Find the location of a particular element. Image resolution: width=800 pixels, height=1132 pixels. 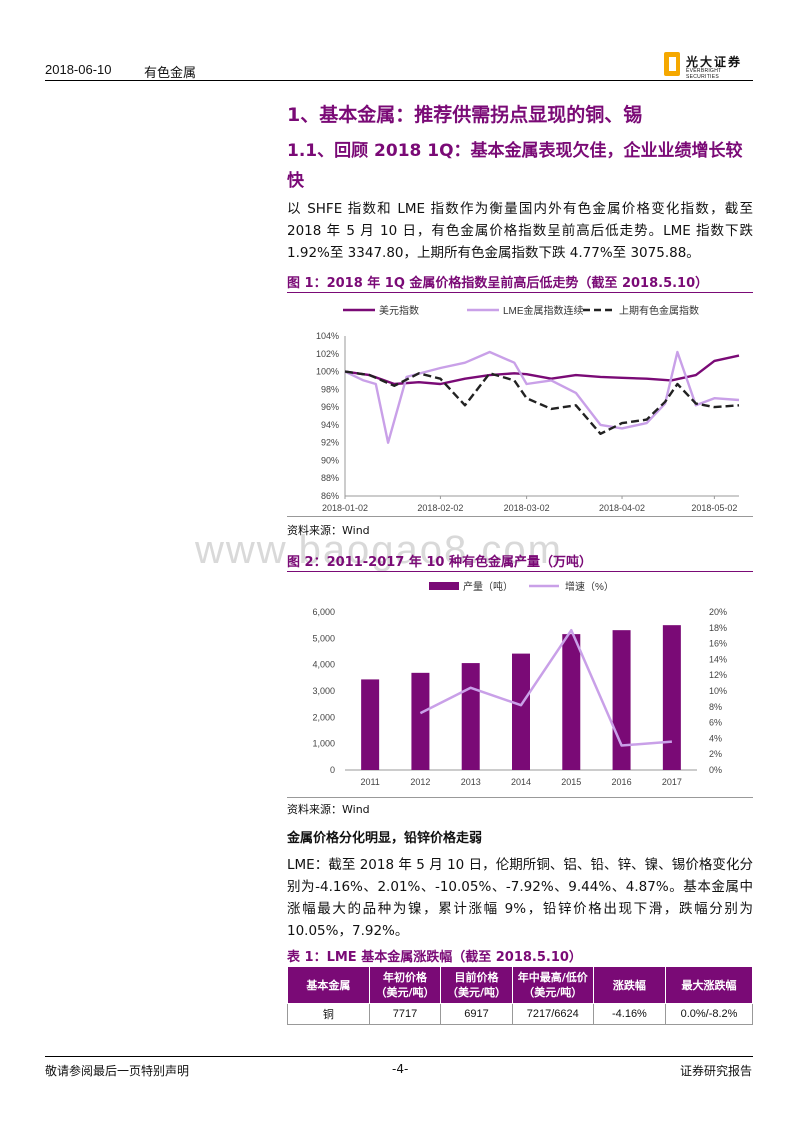

logo-mark-icon is located at coordinates (672, 64).